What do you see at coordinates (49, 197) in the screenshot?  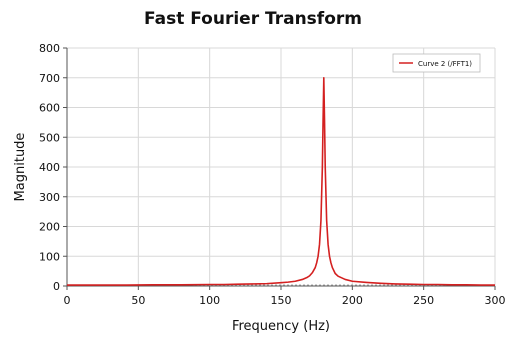 I see `y-tick-label: 300` at bounding box center [49, 197].